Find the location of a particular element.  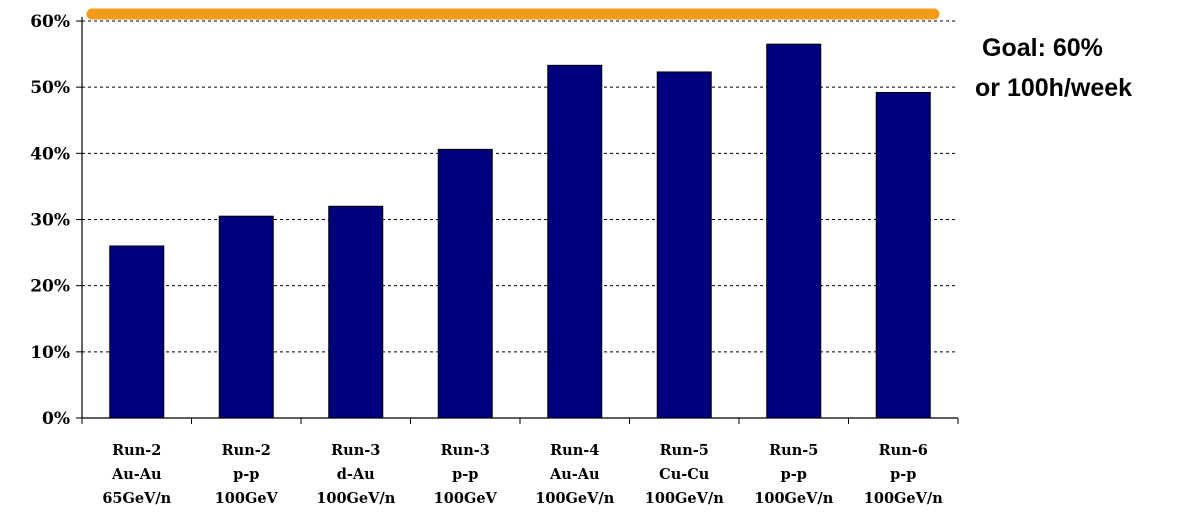

goal-label: Goal: 60% or 100h/week is located at coordinates (1053, 68).